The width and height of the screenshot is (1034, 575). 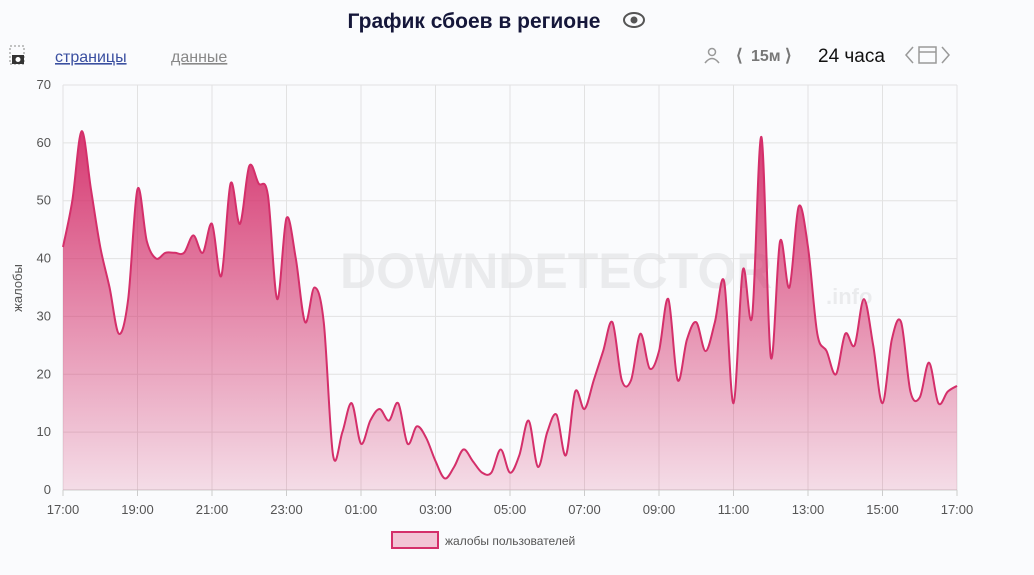 I want to click on x-tick-label: 07:00, so click(x=584, y=509).